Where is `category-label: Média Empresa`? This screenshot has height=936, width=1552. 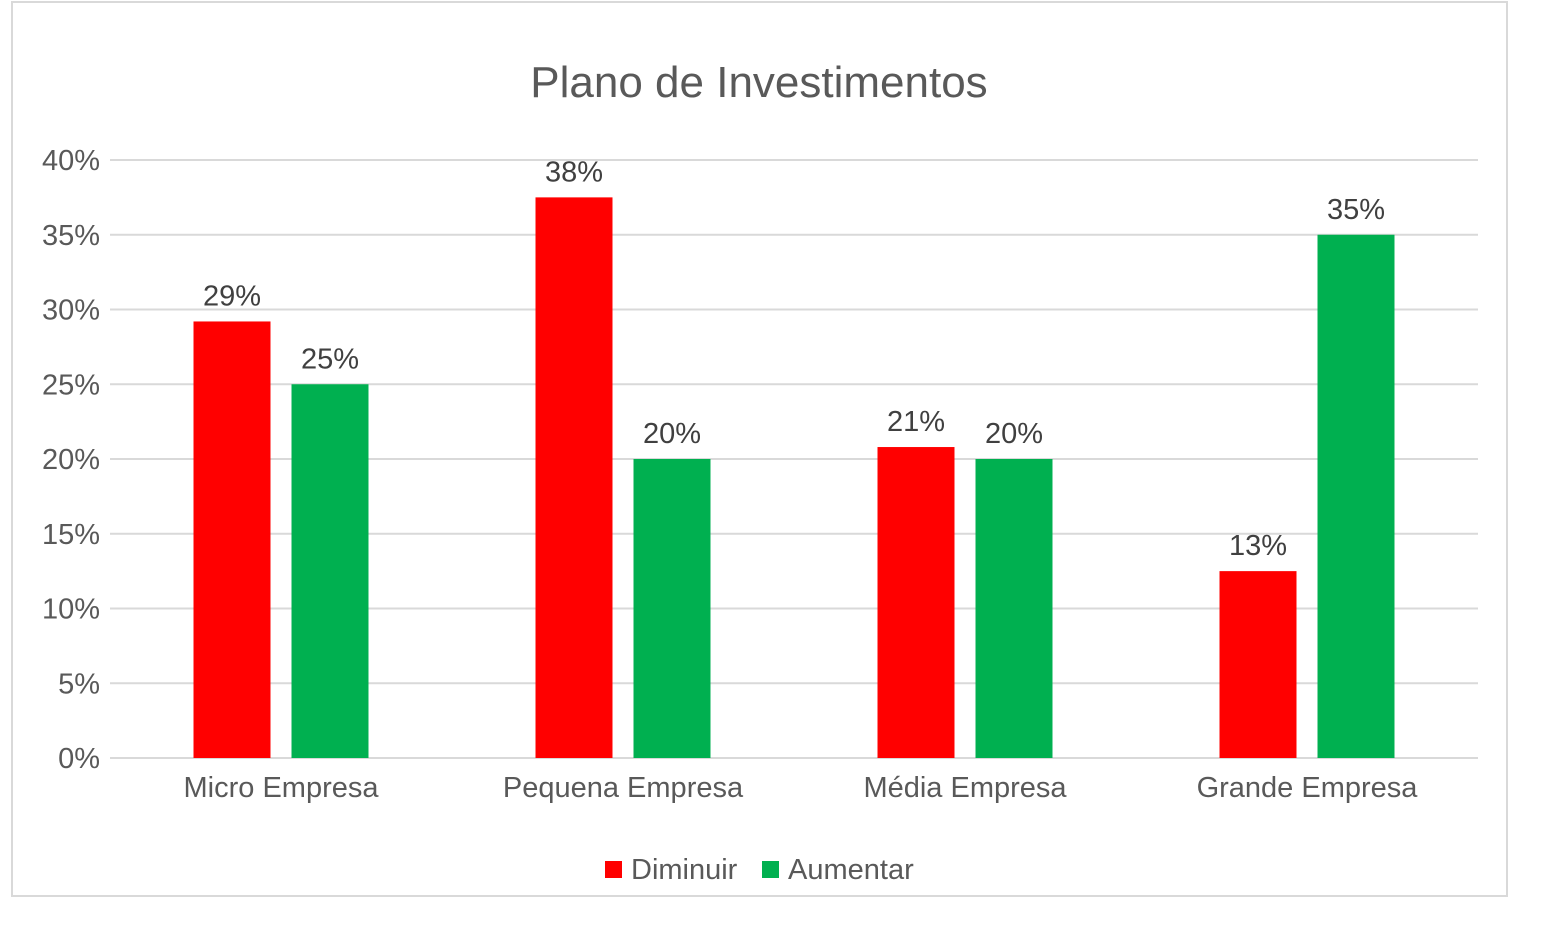 category-label: Média Empresa is located at coordinates (965, 788).